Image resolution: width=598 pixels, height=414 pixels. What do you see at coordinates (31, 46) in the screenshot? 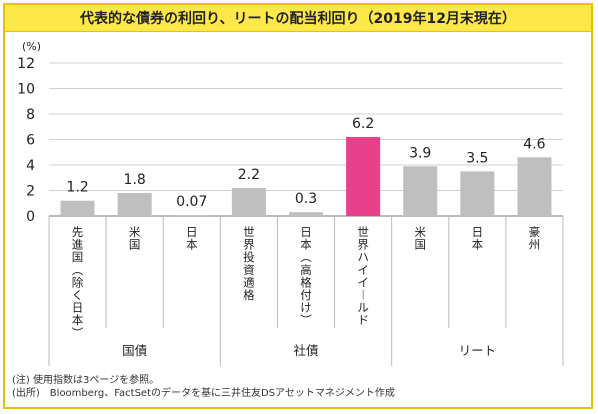
I see `y-unit-label: (%)` at bounding box center [31, 46].